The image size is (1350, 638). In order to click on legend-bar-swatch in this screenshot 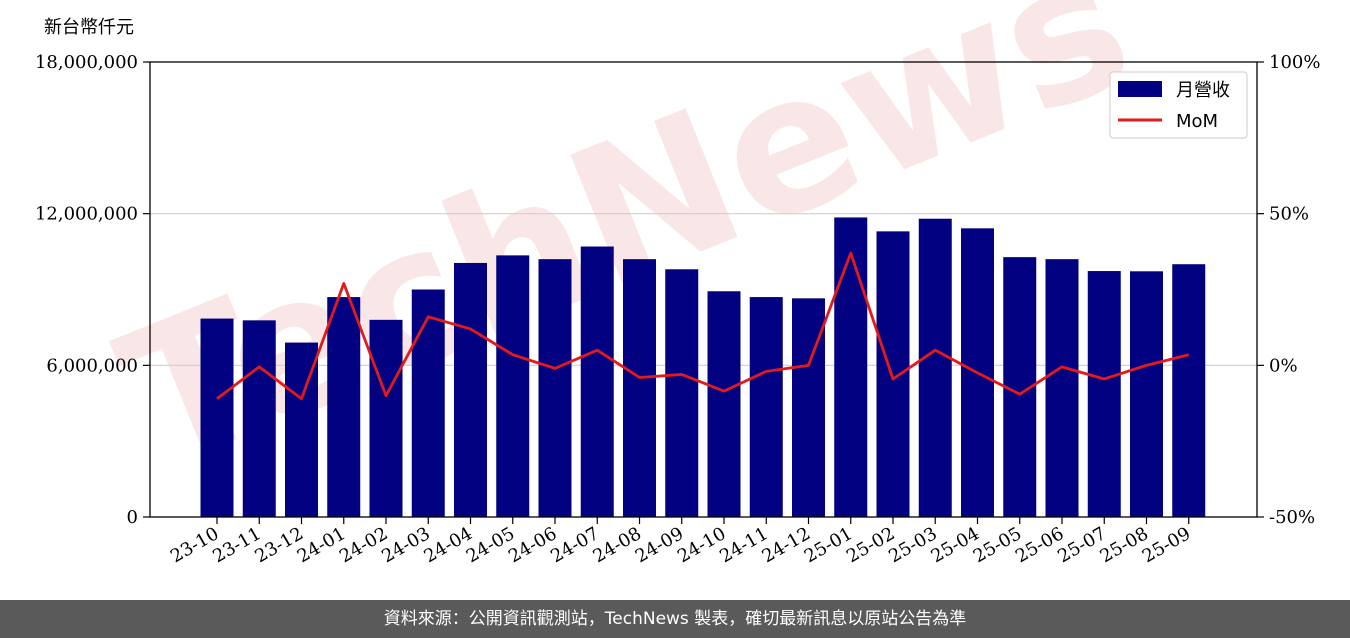, I will do `click(1140, 89)`.